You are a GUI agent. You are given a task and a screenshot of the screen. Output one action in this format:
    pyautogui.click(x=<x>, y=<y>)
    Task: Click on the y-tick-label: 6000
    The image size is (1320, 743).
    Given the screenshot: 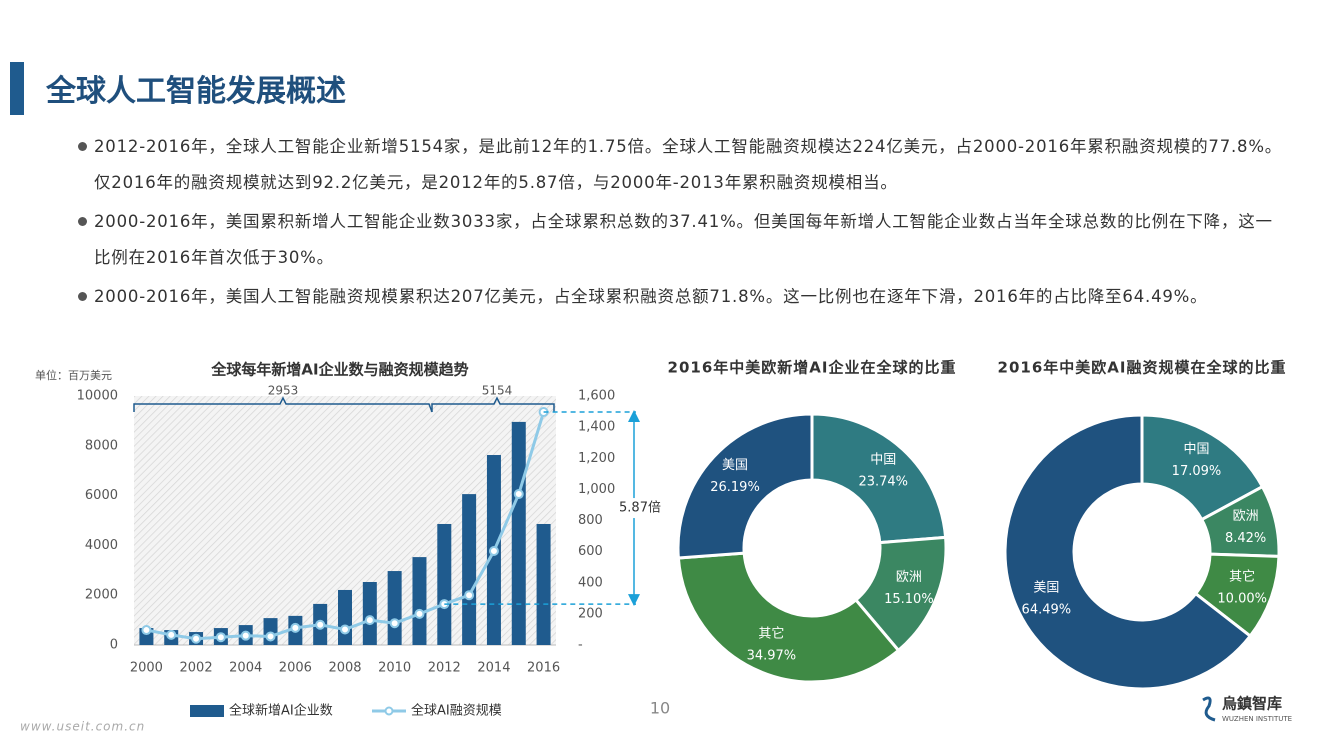 What is the action you would take?
    pyautogui.click(x=101, y=495)
    